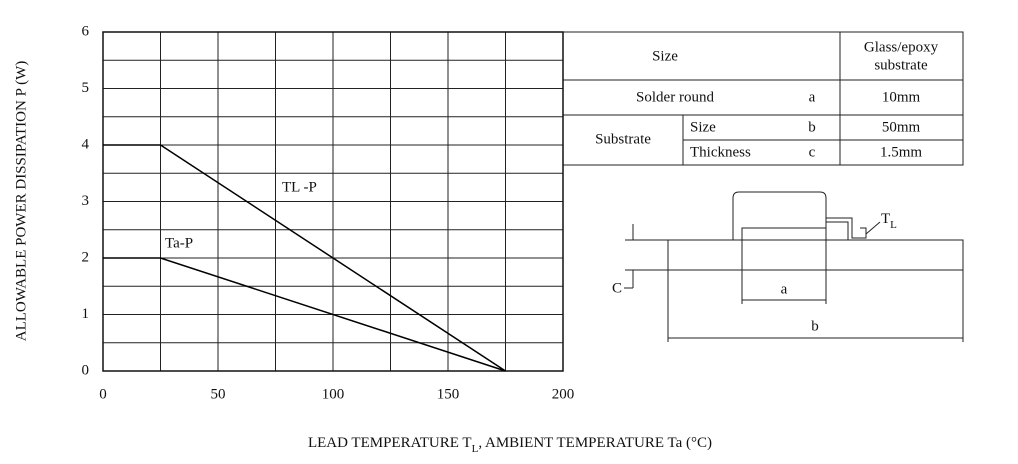 The image size is (1018, 464). I want to click on y-axis-label: ALLOWABLE POWER DISSIPATION P (W), so click(21, 201).